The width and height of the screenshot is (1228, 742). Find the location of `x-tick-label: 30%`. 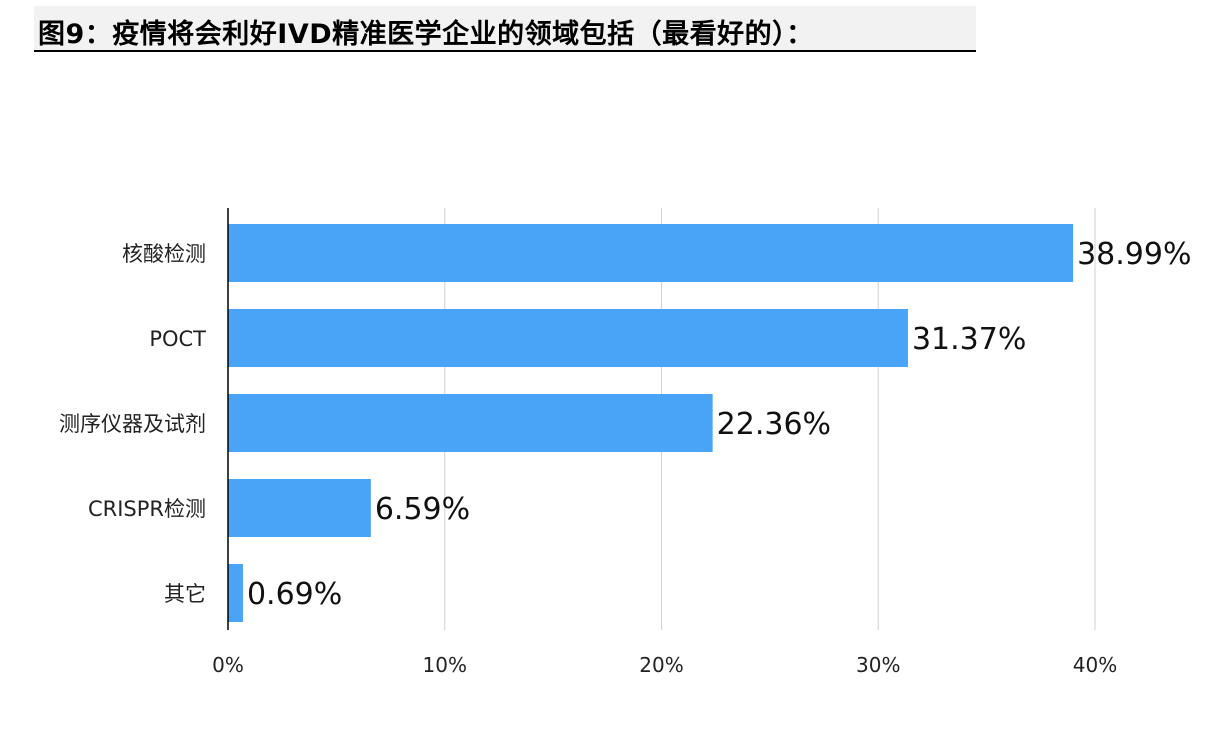

x-tick-label: 30% is located at coordinates (878, 665).